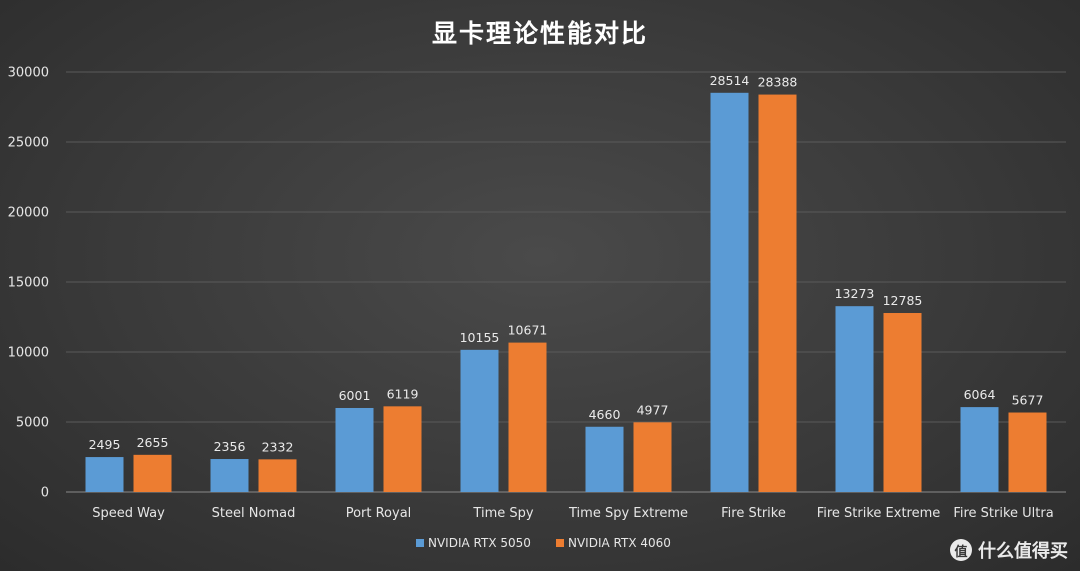 The width and height of the screenshot is (1080, 571). Describe the element at coordinates (355, 395) in the screenshot. I see `data-label: 6001` at that location.